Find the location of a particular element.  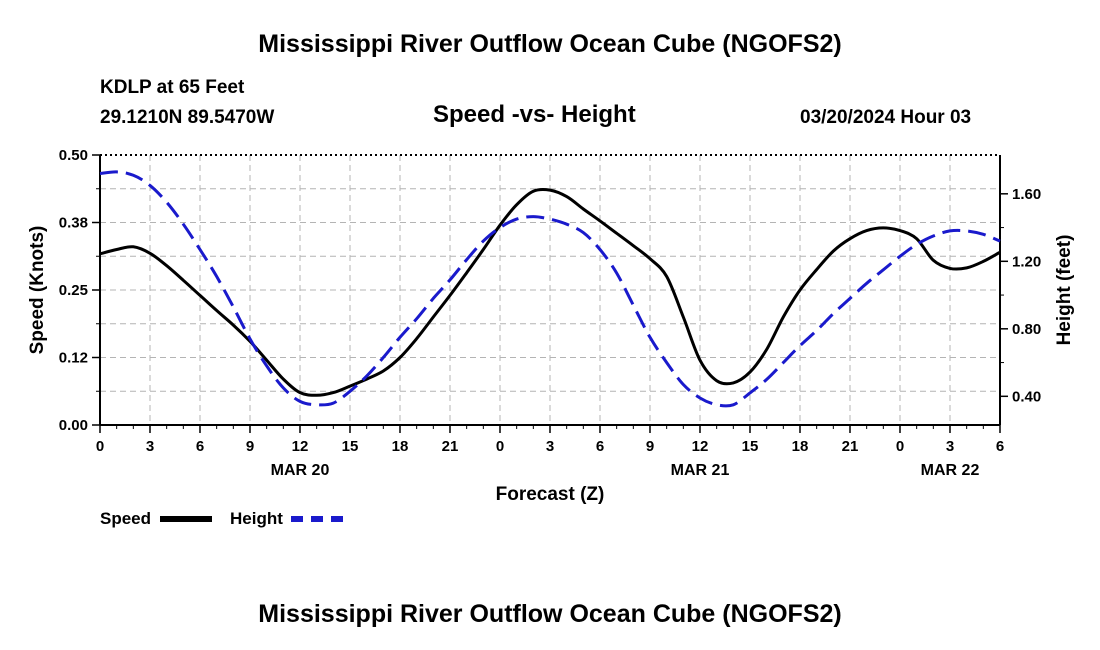

x-date-label: MAR 22 is located at coordinates (950, 470).